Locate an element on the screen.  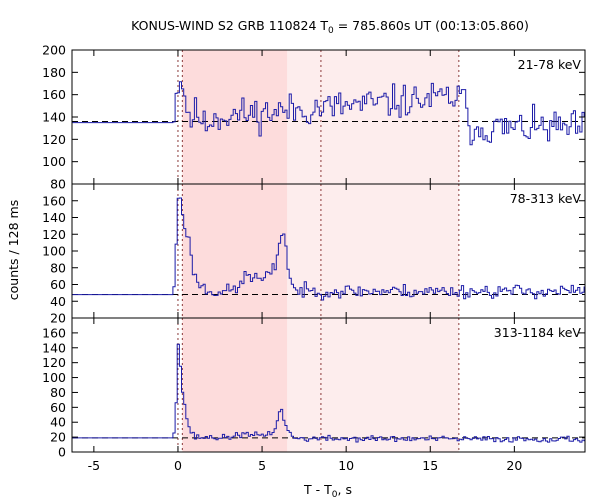
panel-energy-label: 78-313 keV is located at coordinates (546, 198).